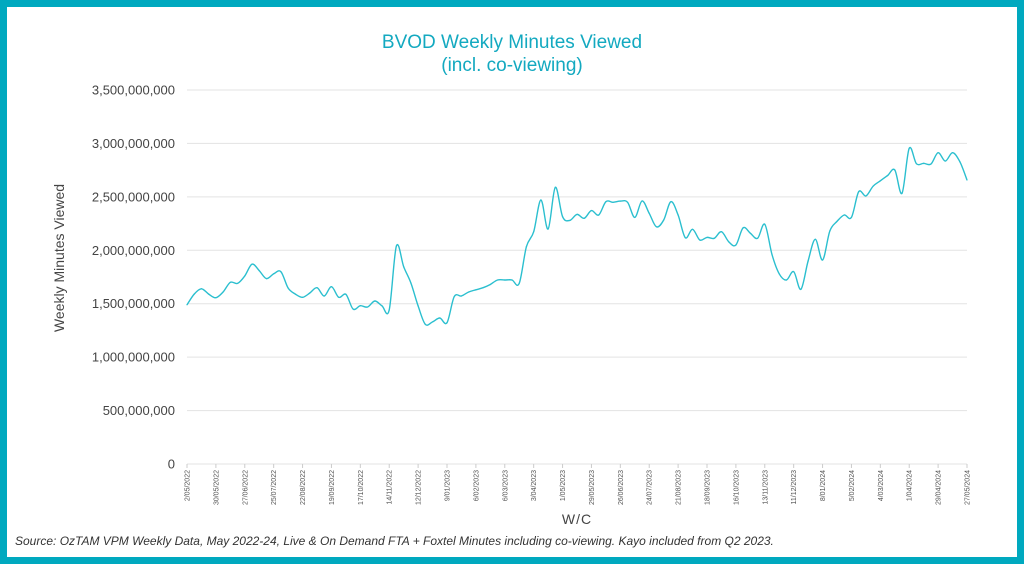 This screenshot has width=1024, height=564. What do you see at coordinates (852, 485) in the screenshot?
I see `x-tick-label: 5/02/2024` at bounding box center [852, 485].